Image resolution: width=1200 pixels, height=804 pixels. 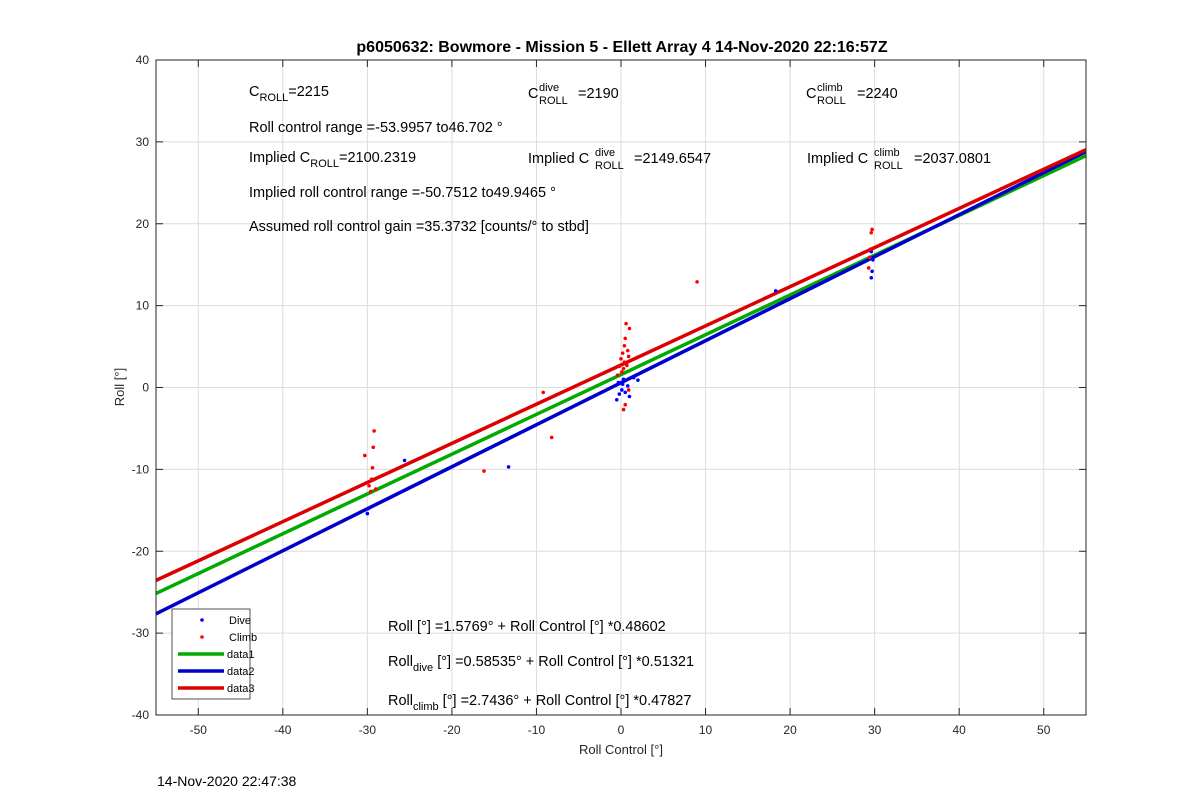 I want to click on legend-marker-dive, so click(x=202, y=620).